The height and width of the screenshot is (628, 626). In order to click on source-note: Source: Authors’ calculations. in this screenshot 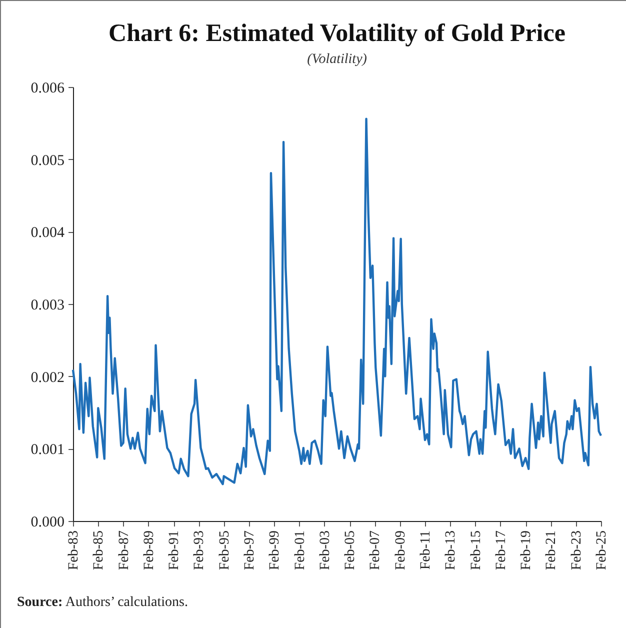, I will do `click(102, 603)`.